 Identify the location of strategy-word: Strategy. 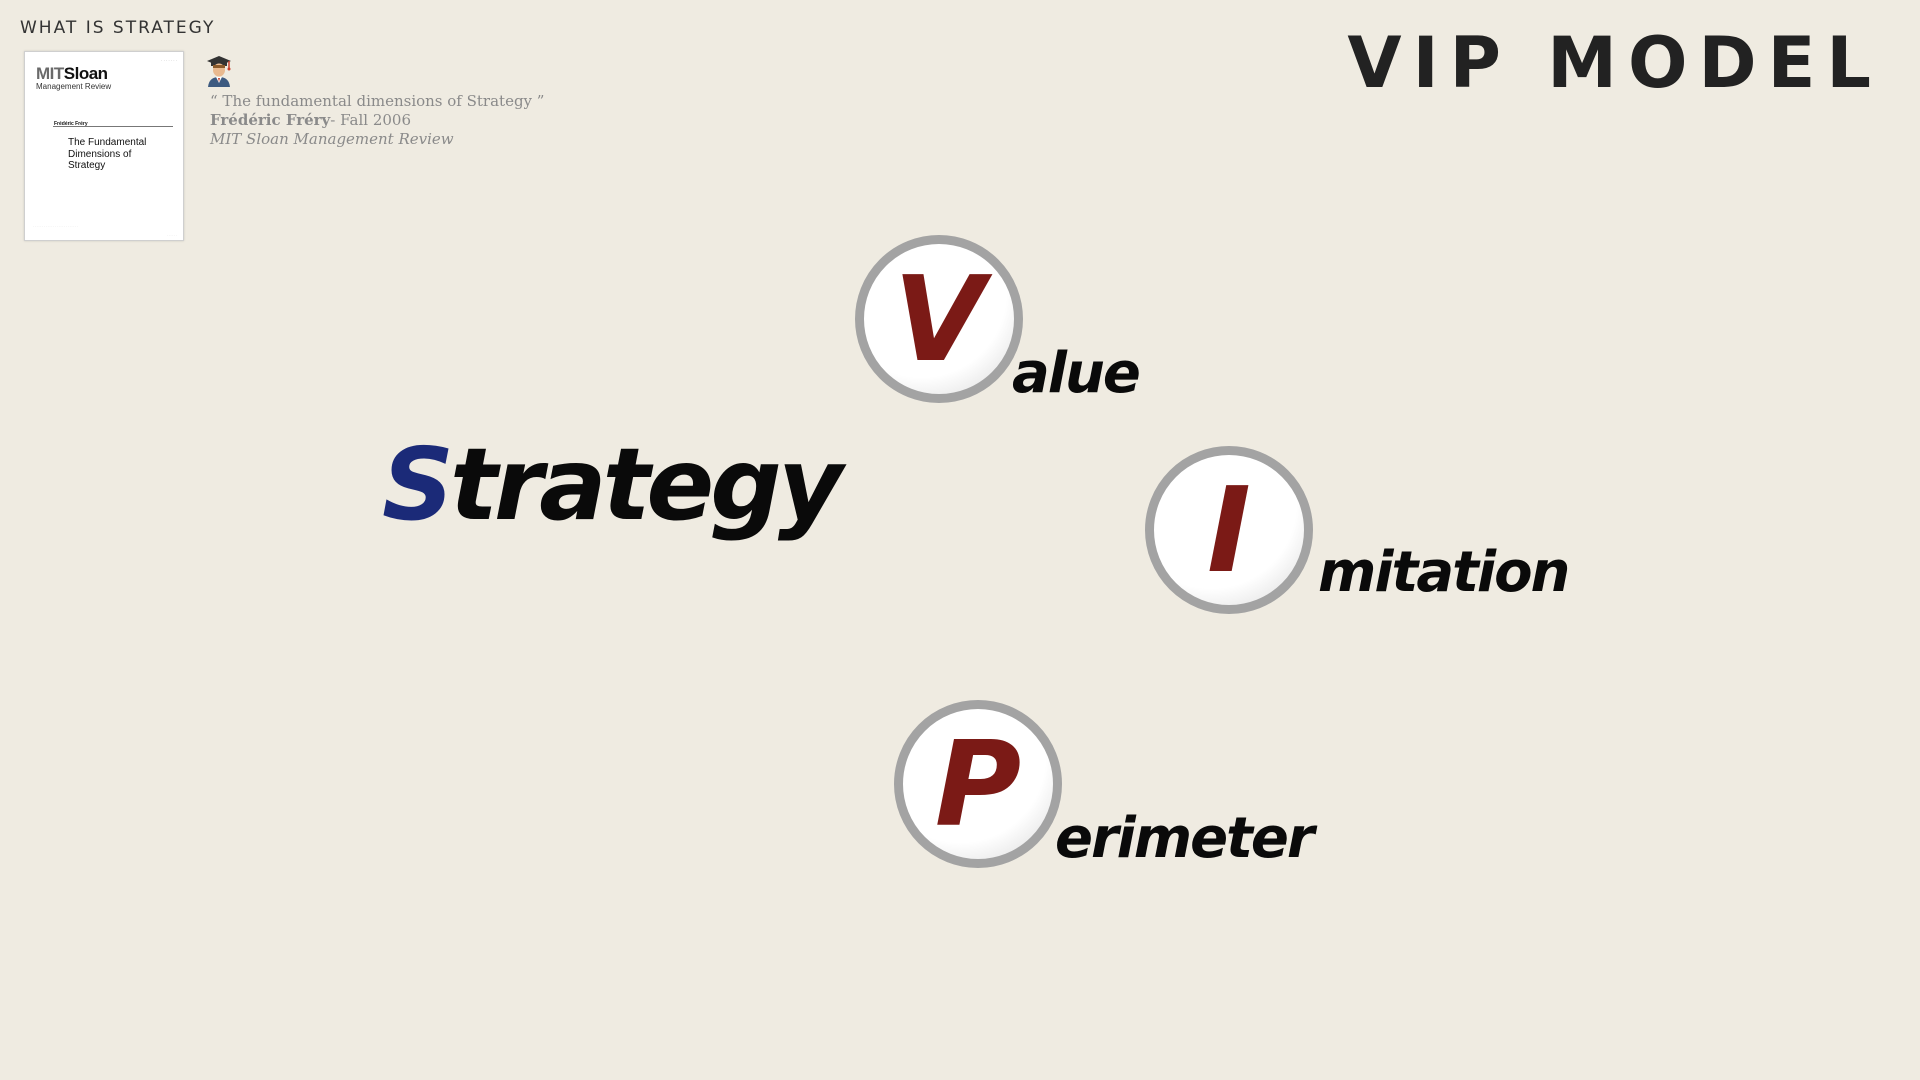
(612, 485).